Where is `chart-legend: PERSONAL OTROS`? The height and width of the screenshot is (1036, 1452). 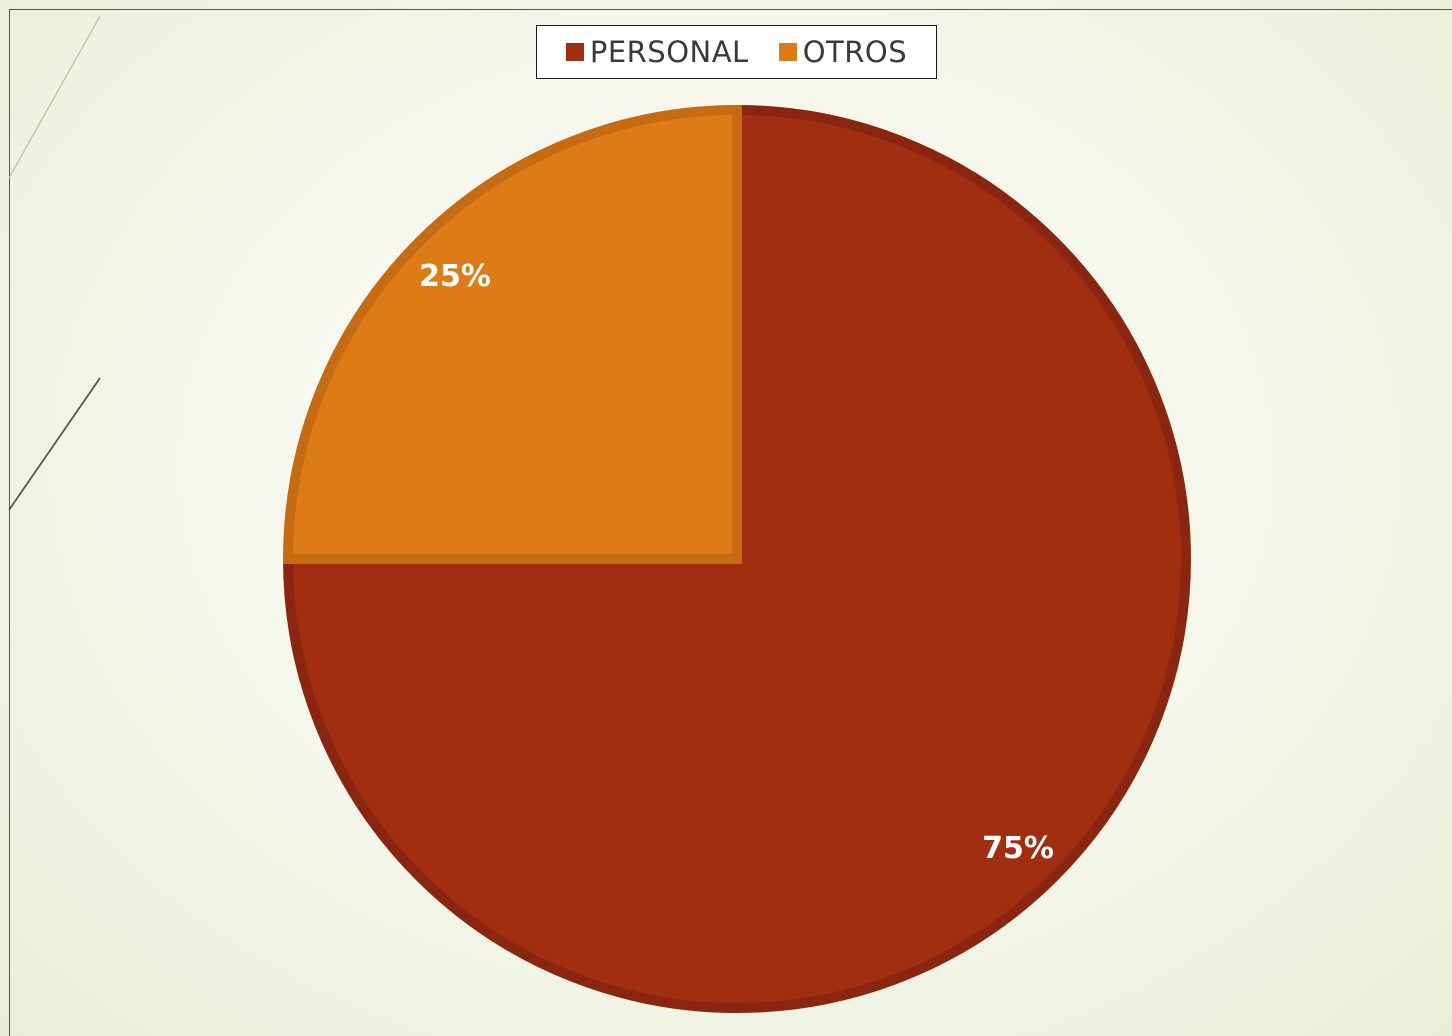
chart-legend: PERSONAL OTROS is located at coordinates (736, 52).